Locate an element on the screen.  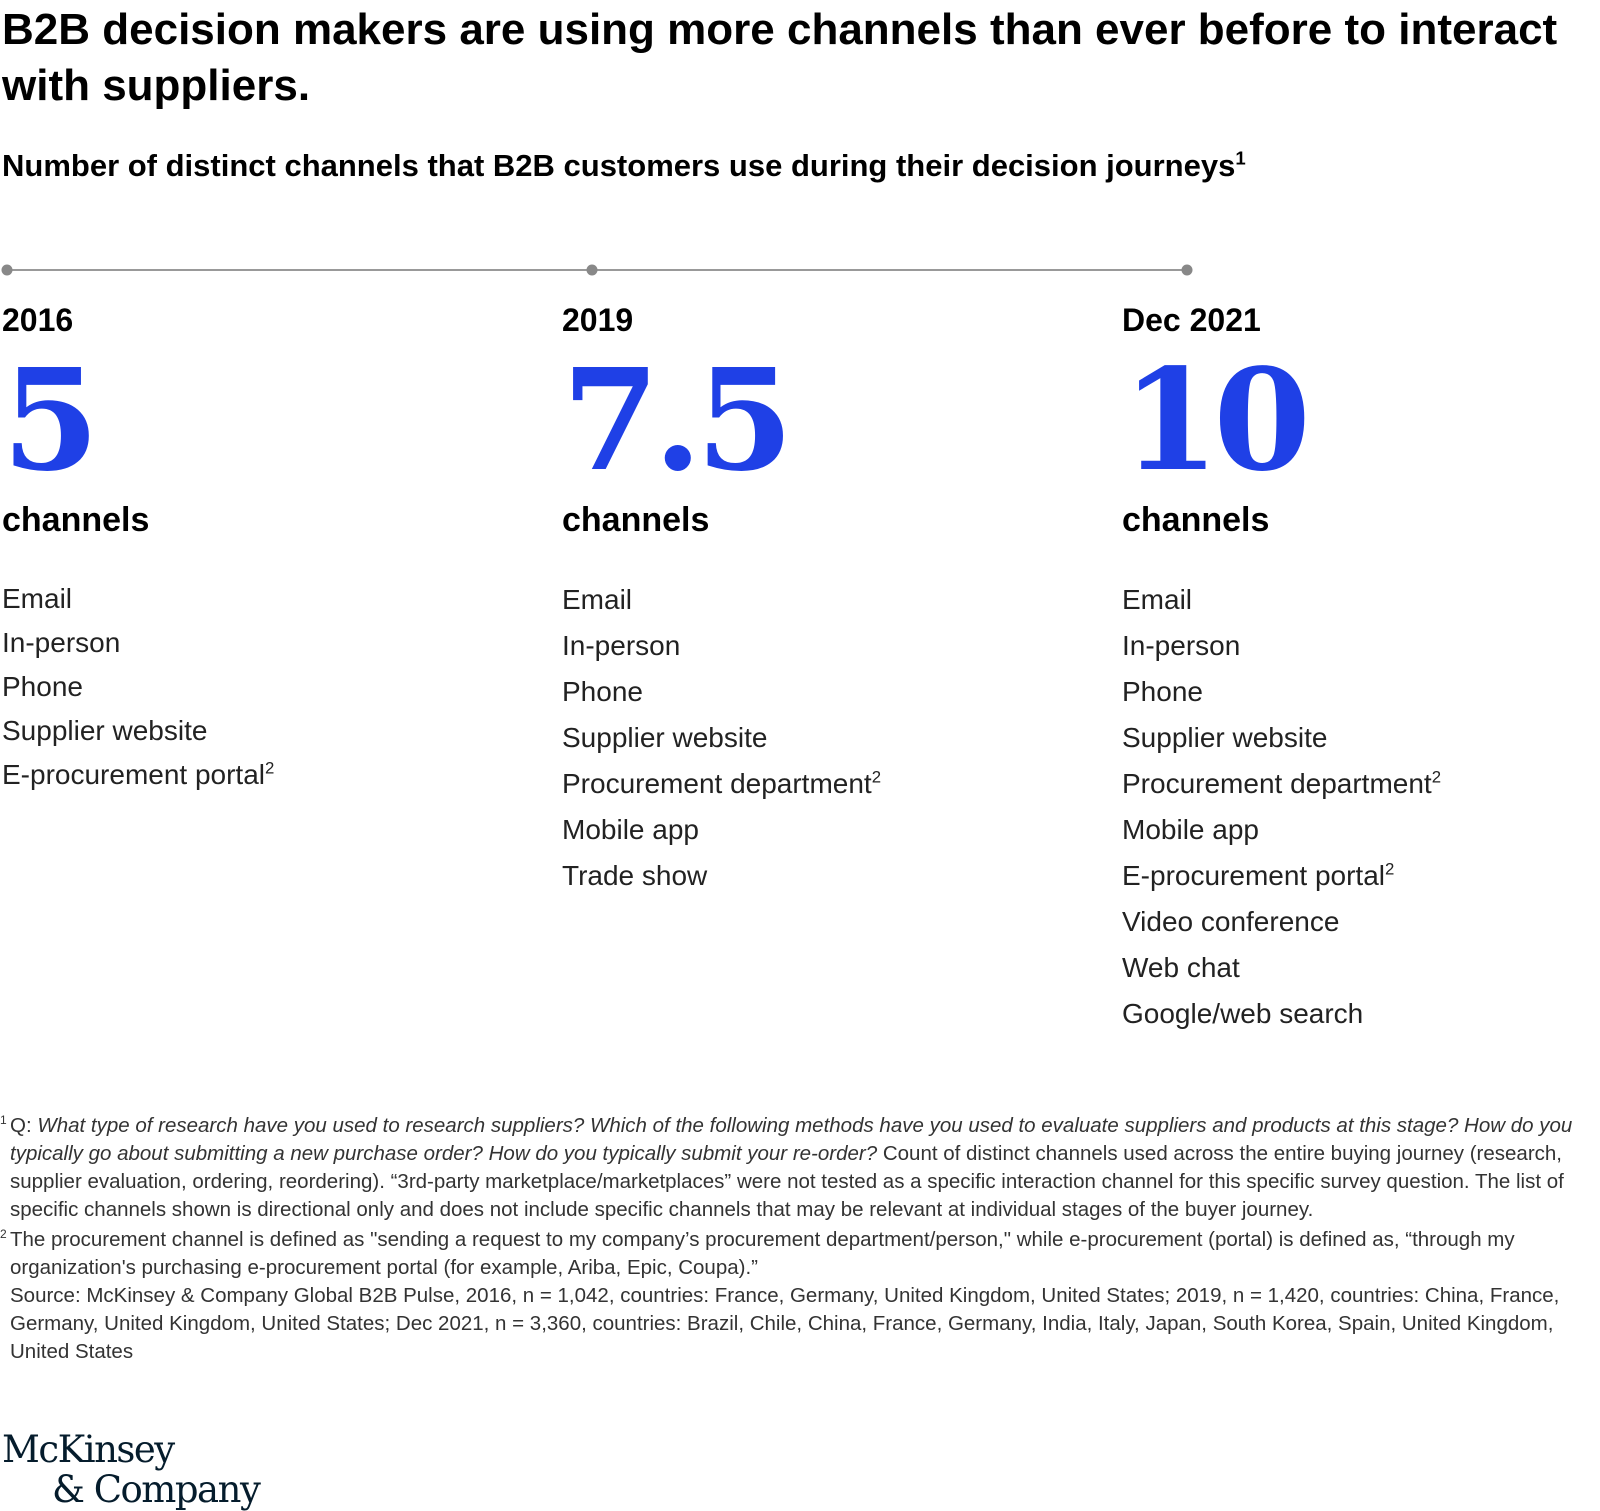
footnote-2-mark: 2 is located at coordinates (3, 1234).